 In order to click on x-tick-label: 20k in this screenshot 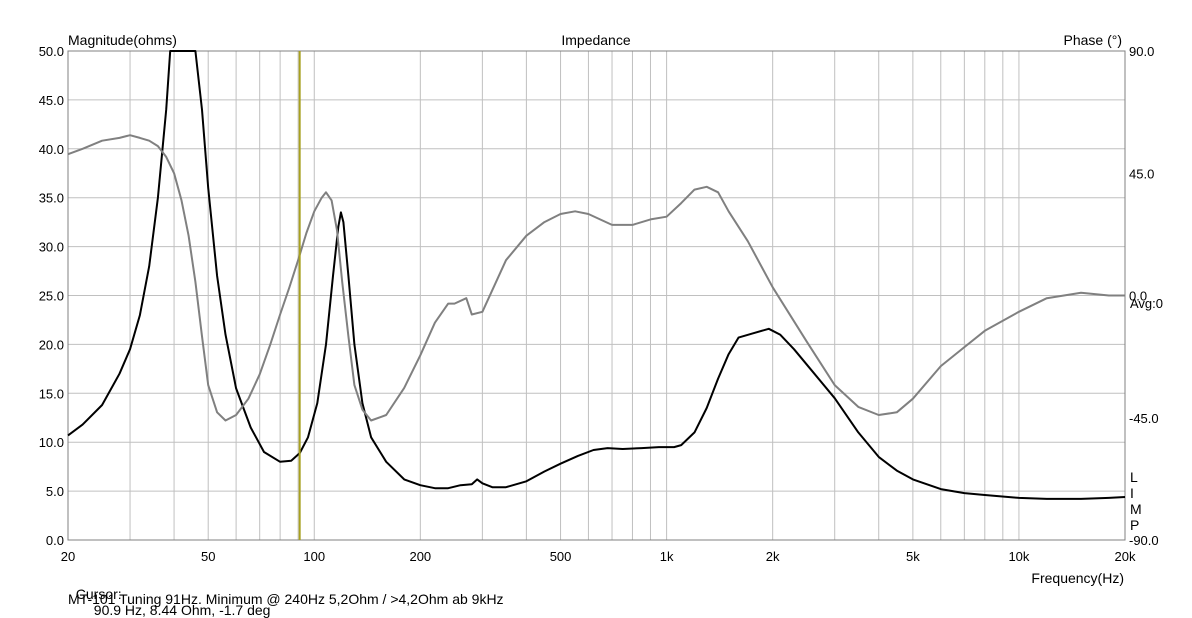, I will do `click(1125, 556)`.